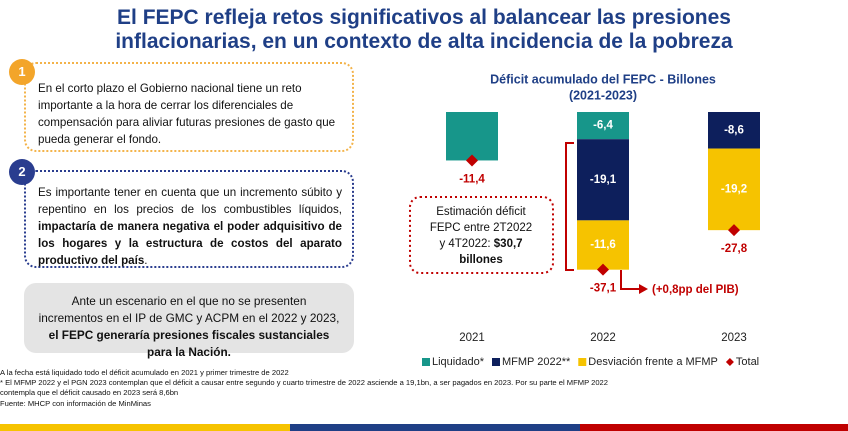 The image size is (848, 431). Describe the element at coordinates (472, 179) in the screenshot. I see `total-label: -11,4` at that location.